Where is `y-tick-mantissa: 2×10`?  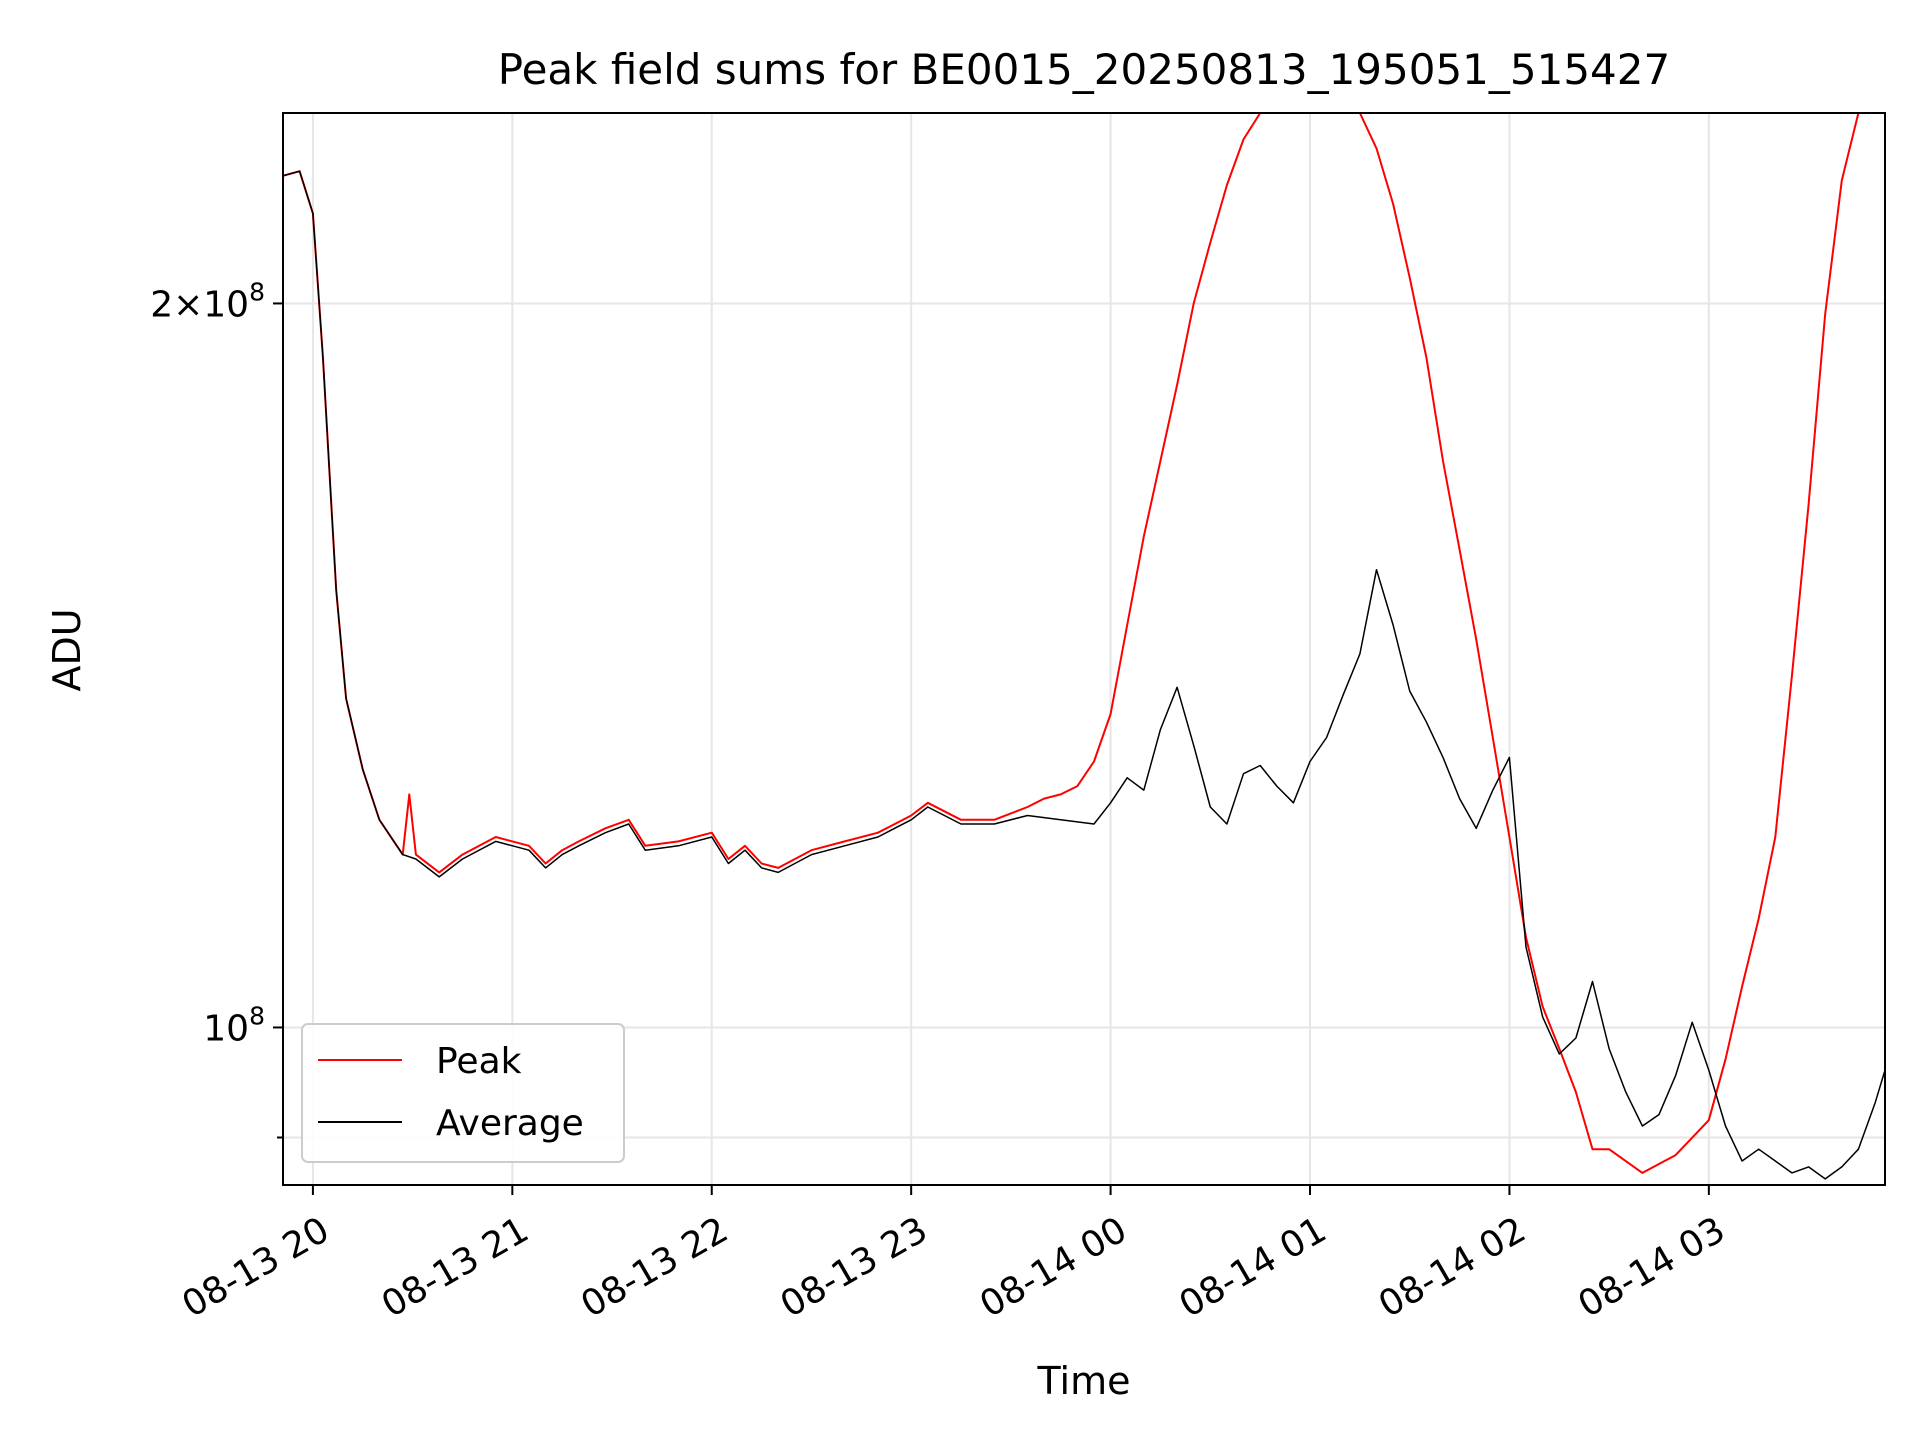 y-tick-mantissa: 2×10 is located at coordinates (199, 304).